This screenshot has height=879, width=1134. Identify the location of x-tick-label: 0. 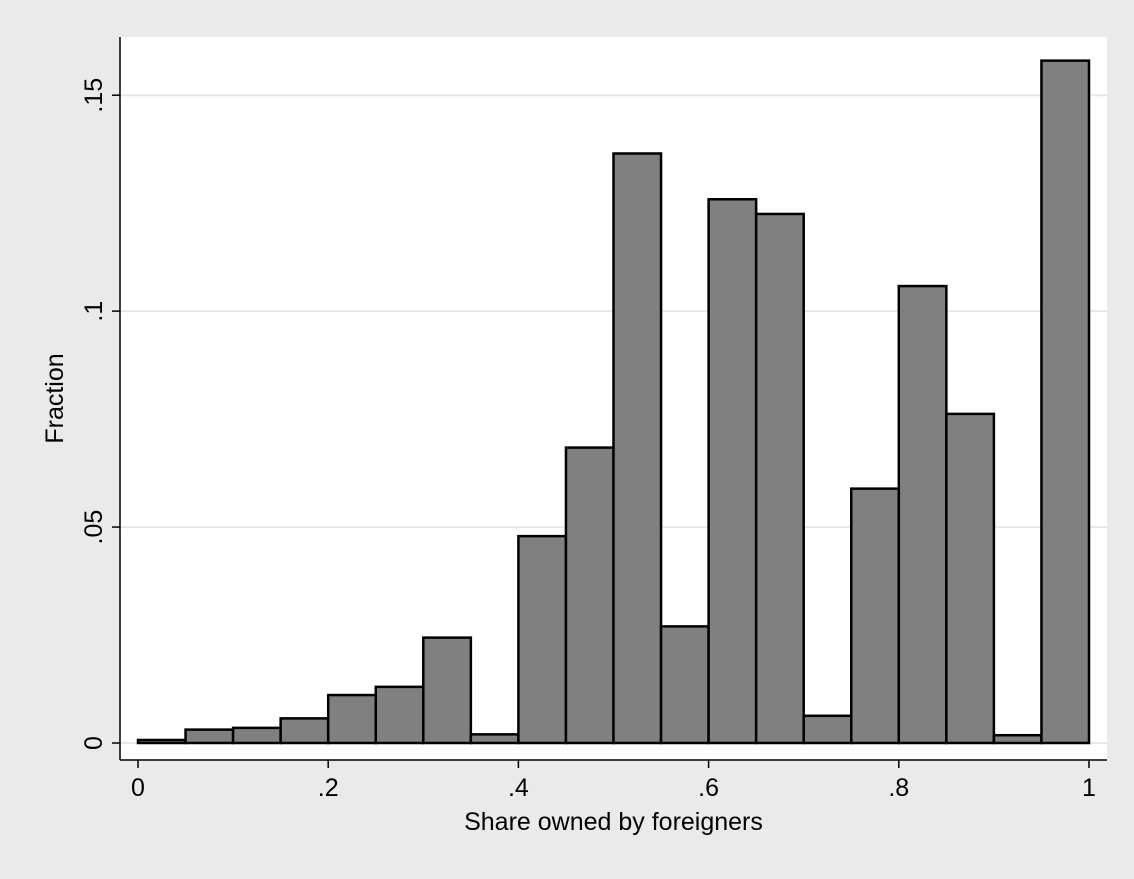
(138, 788).